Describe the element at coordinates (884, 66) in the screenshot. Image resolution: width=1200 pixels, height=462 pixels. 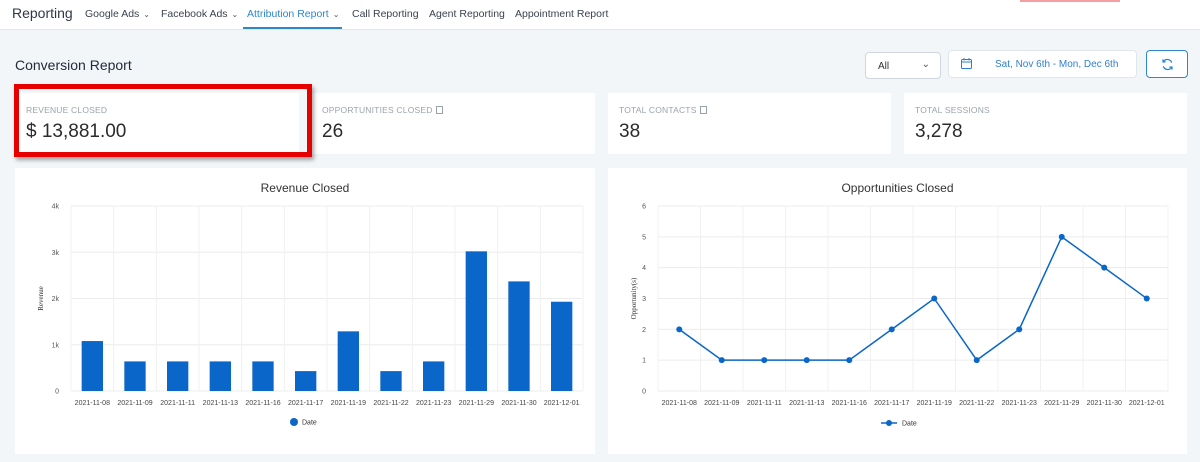
I see `filter-select-value: All` at that location.